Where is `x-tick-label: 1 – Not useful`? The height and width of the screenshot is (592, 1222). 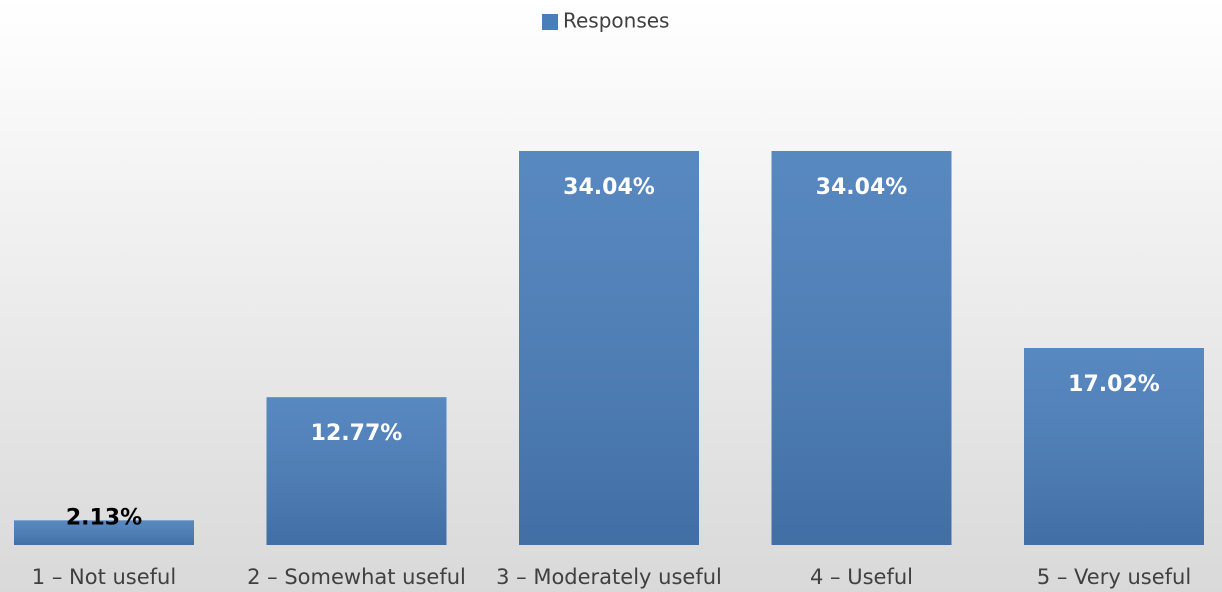
x-tick-label: 1 – Not useful is located at coordinates (104, 577).